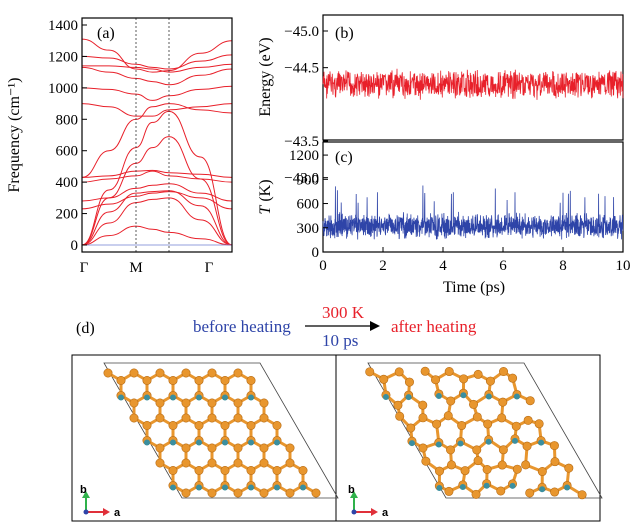  Describe the element at coordinates (75, 246) in the screenshot. I see `a-ytick-label: 0` at that location.